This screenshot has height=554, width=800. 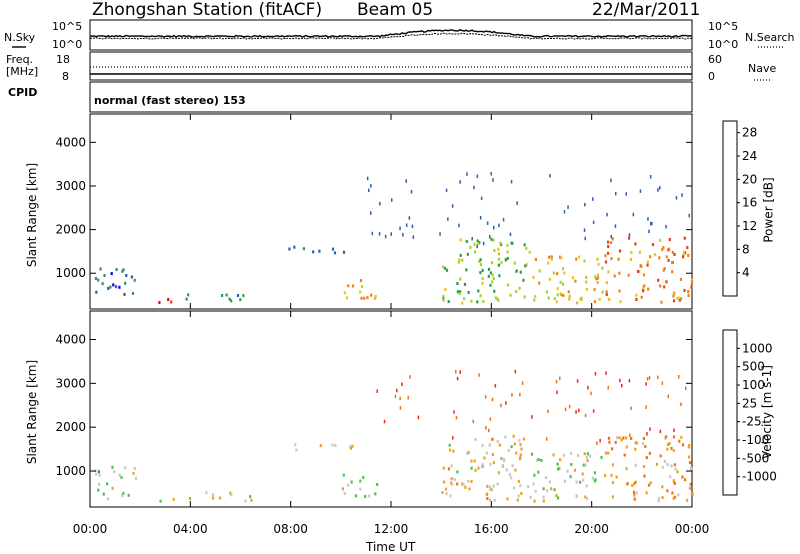 I want to click on freq-unit-label: [MHz], so click(x=22, y=71).